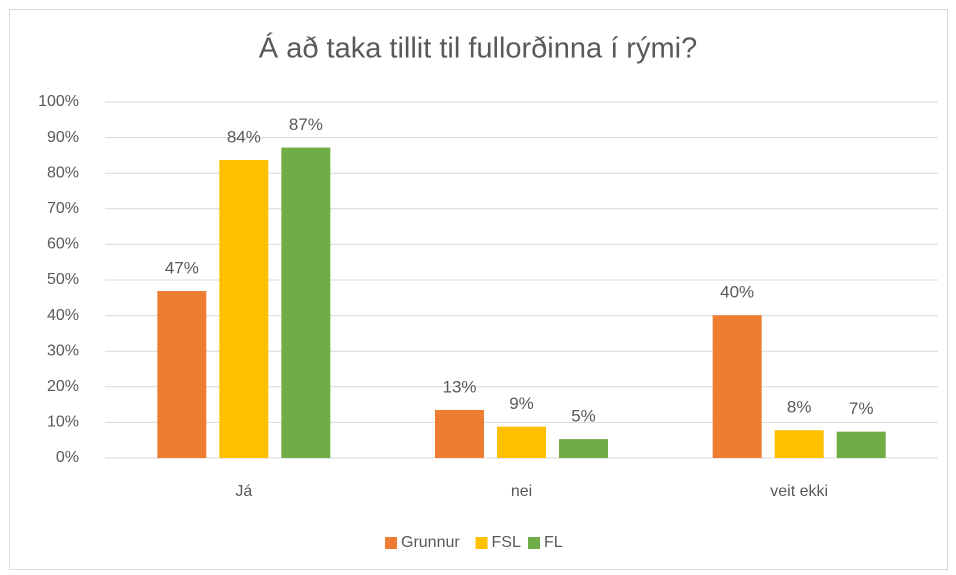 The height and width of the screenshot is (575, 956). I want to click on data-label: 84%, so click(244, 137).